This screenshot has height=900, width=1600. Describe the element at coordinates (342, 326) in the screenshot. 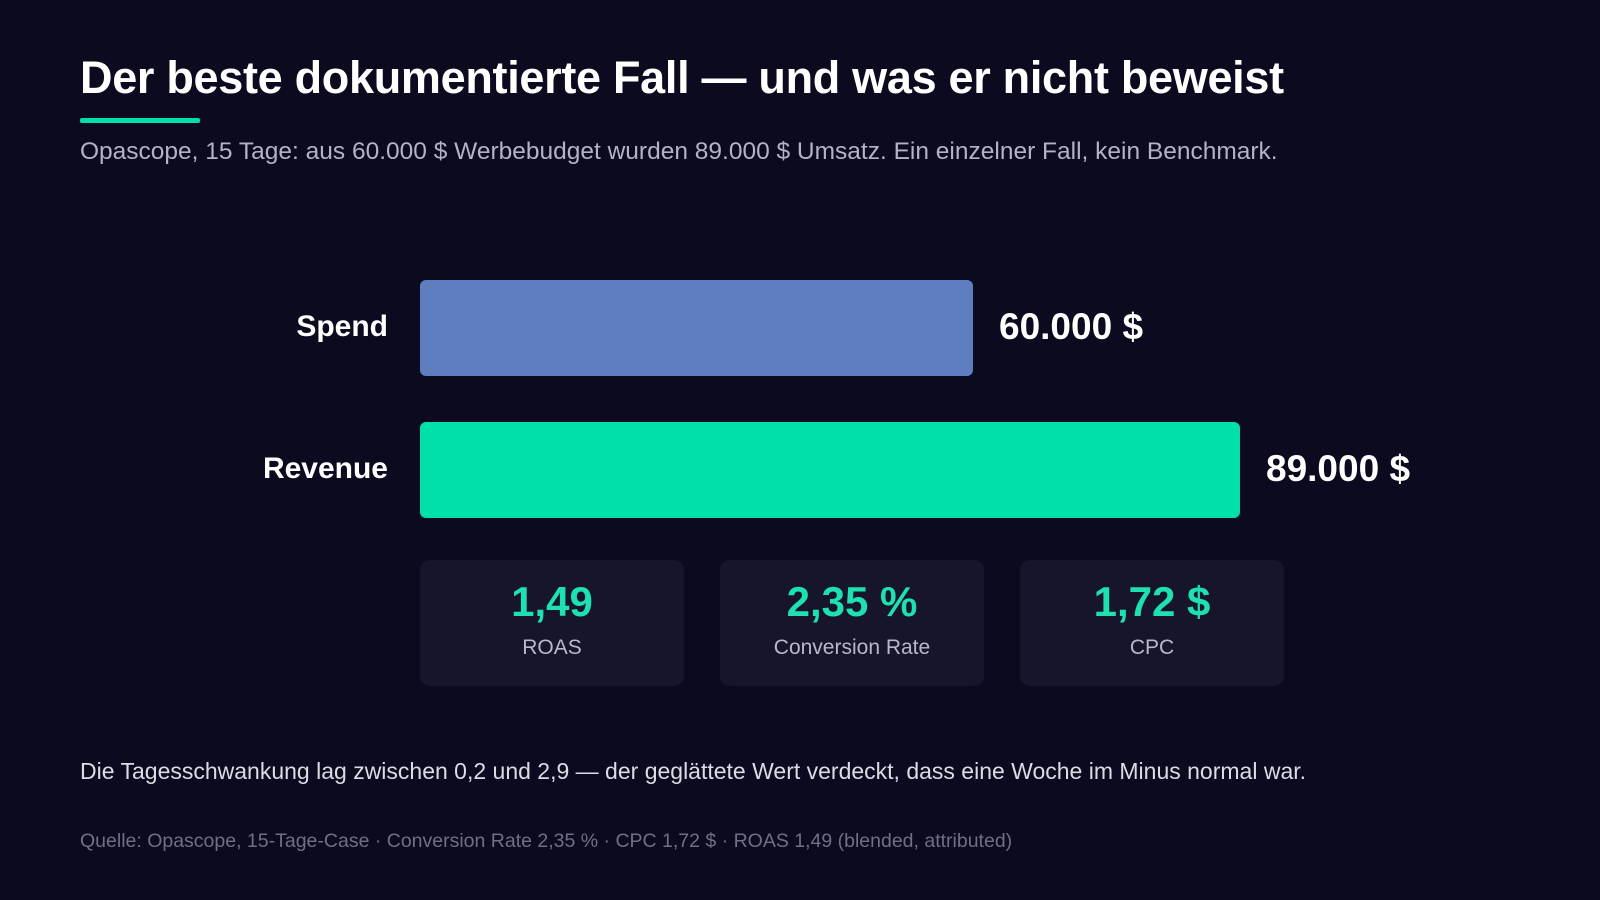

I see `bar-label-spend: Spend` at that location.